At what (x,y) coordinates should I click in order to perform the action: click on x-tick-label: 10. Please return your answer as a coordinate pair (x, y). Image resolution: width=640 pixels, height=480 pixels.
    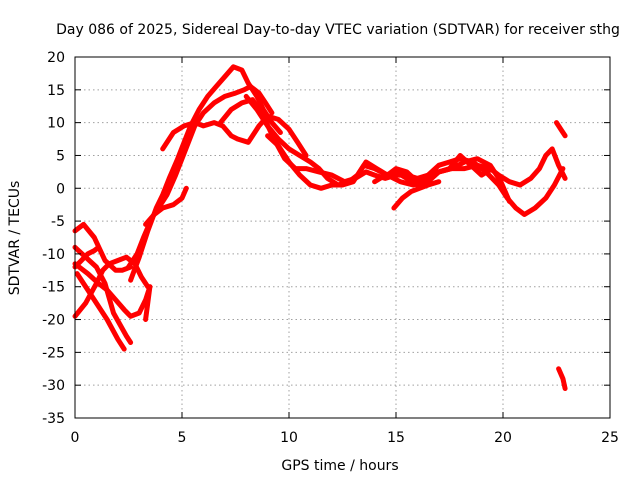
    Looking at the image, I should click on (289, 438).